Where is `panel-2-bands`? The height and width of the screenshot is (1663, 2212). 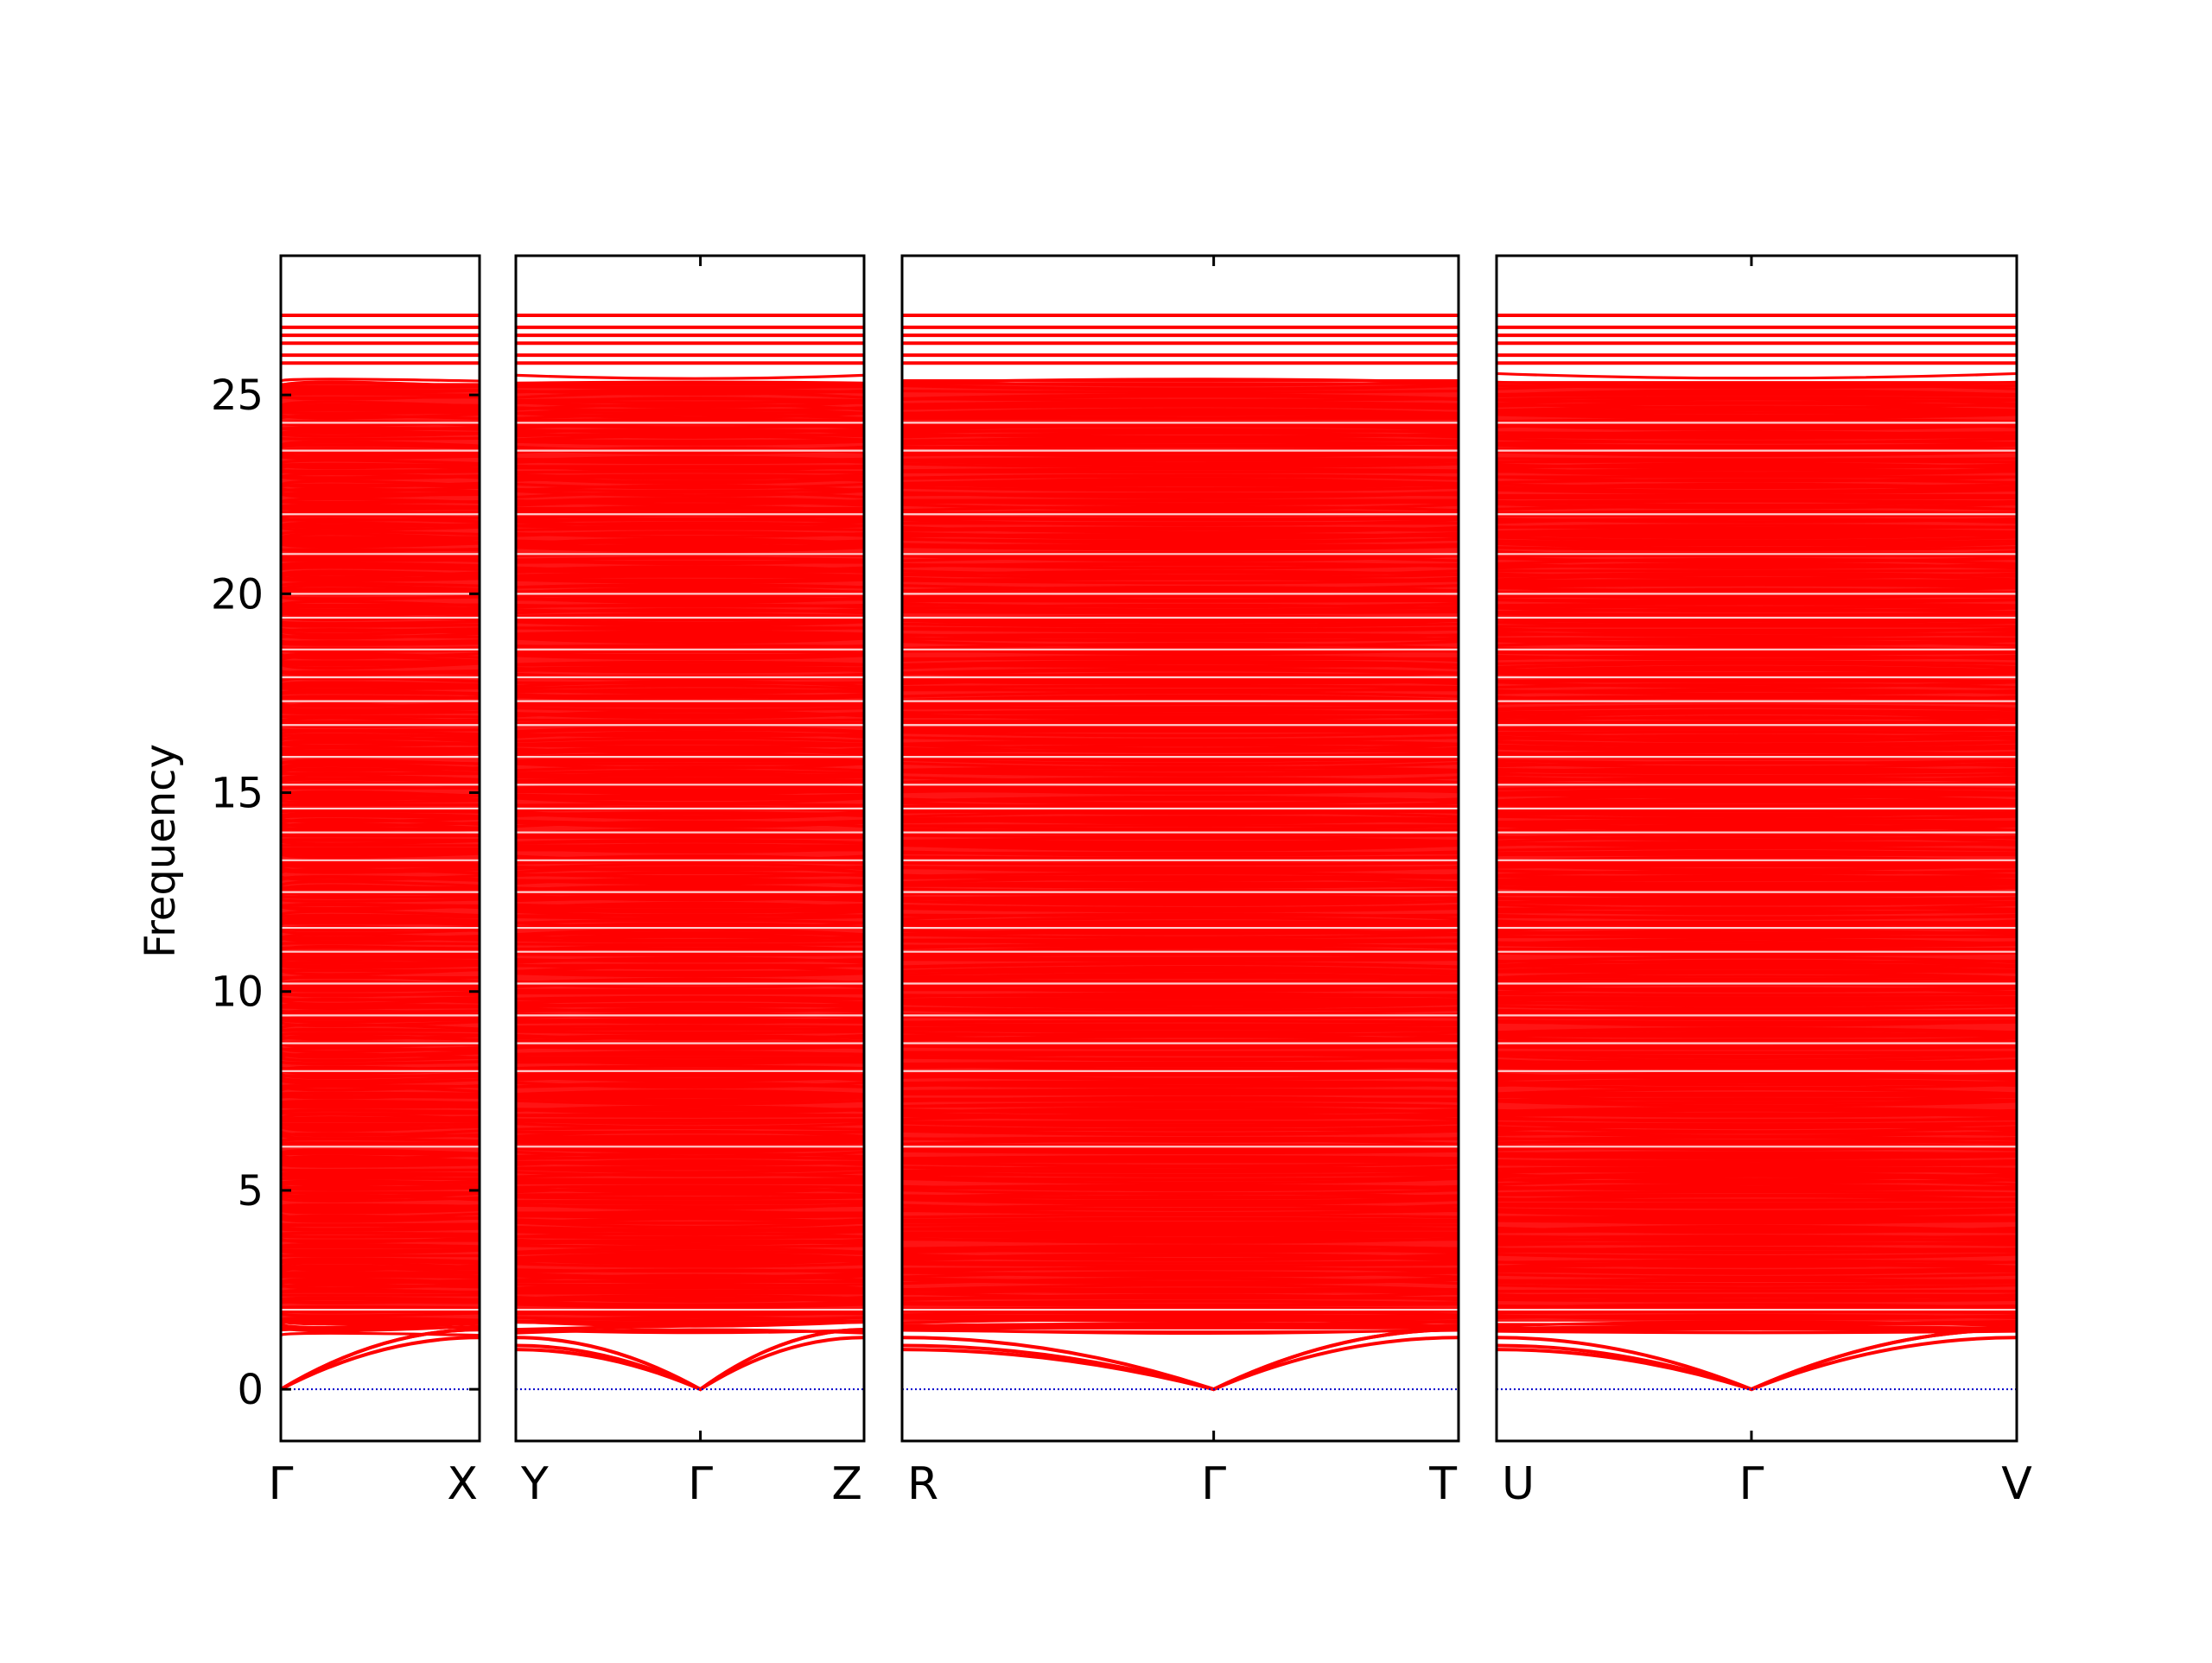 panel-2-bands is located at coordinates (690, 852).